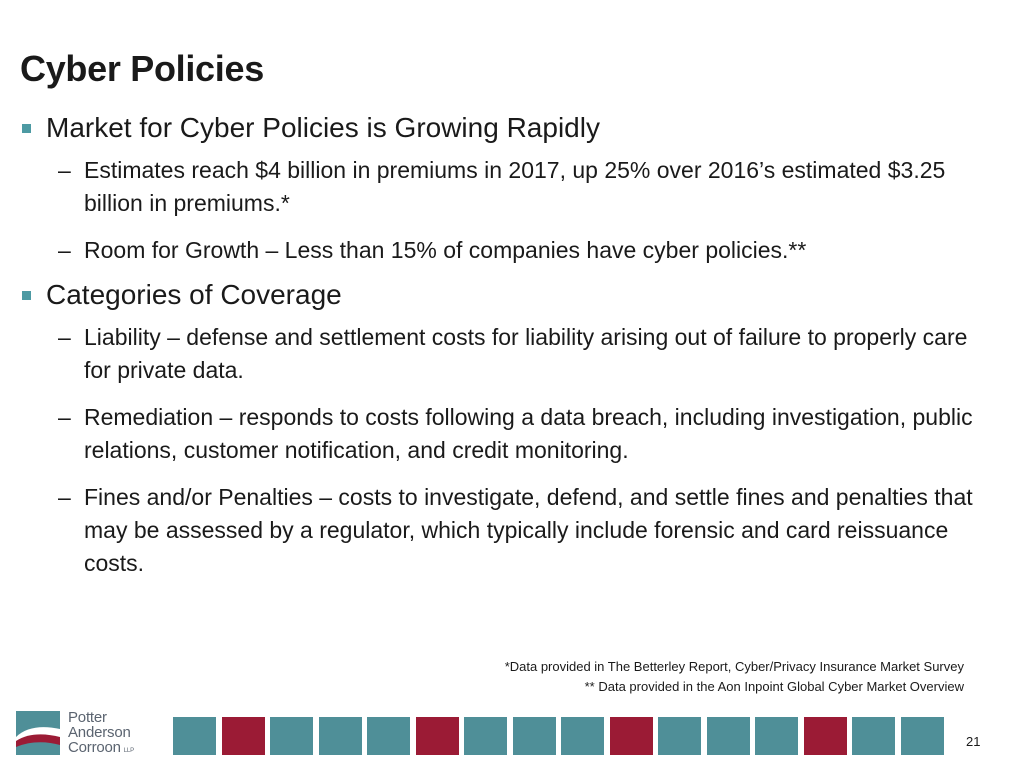  I want to click on logo-line: Potter, so click(87, 717).